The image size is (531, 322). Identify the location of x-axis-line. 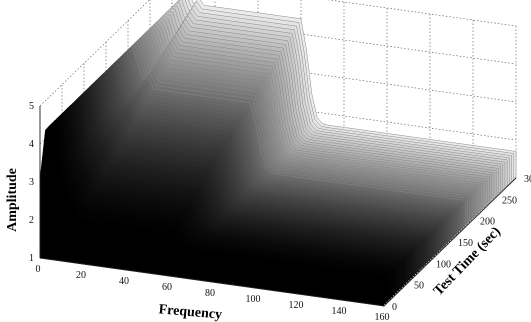
(212, 282).